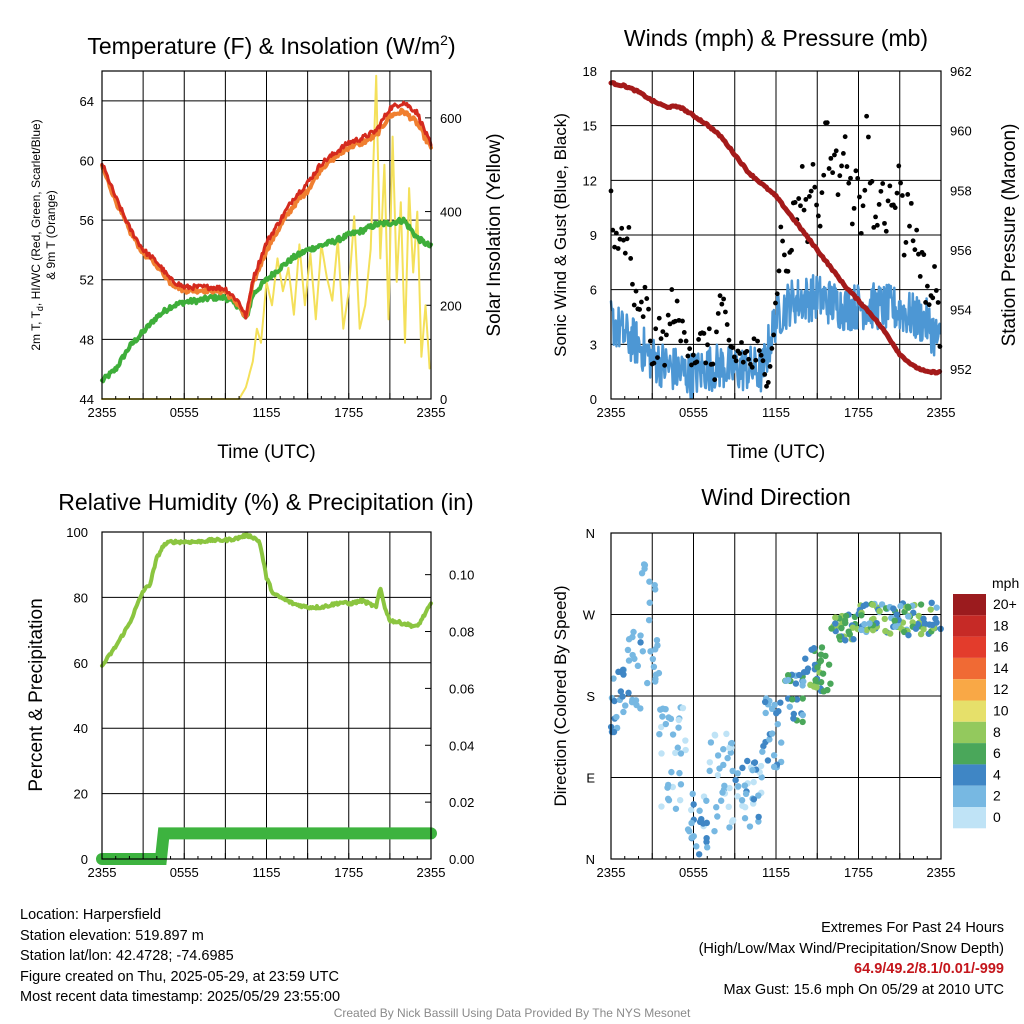  I want to click on y2-tick-label: 0, so click(443, 399).